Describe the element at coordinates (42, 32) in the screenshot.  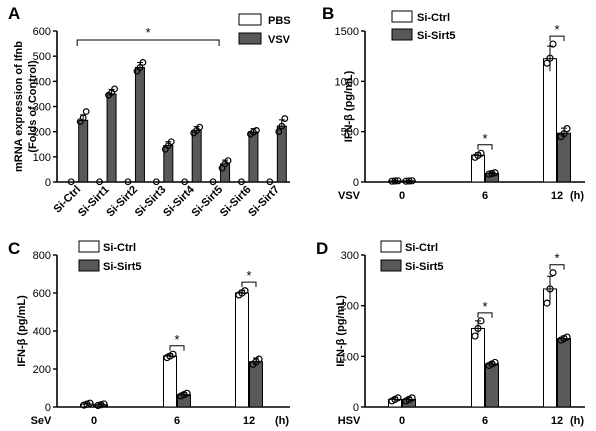
I see `y-tick-label: 600` at that location.